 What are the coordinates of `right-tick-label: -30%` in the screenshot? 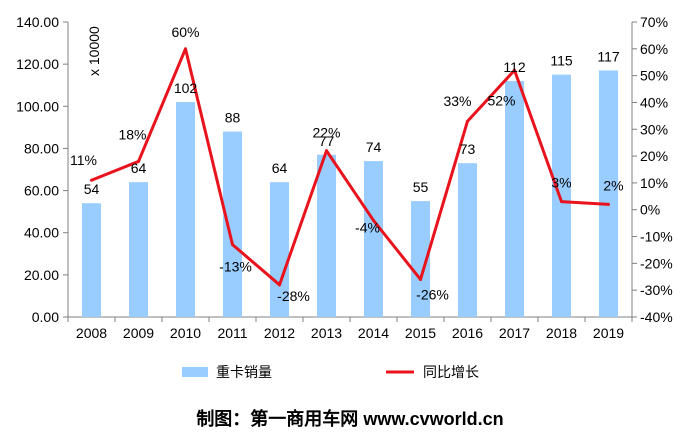 It's located at (656, 290).